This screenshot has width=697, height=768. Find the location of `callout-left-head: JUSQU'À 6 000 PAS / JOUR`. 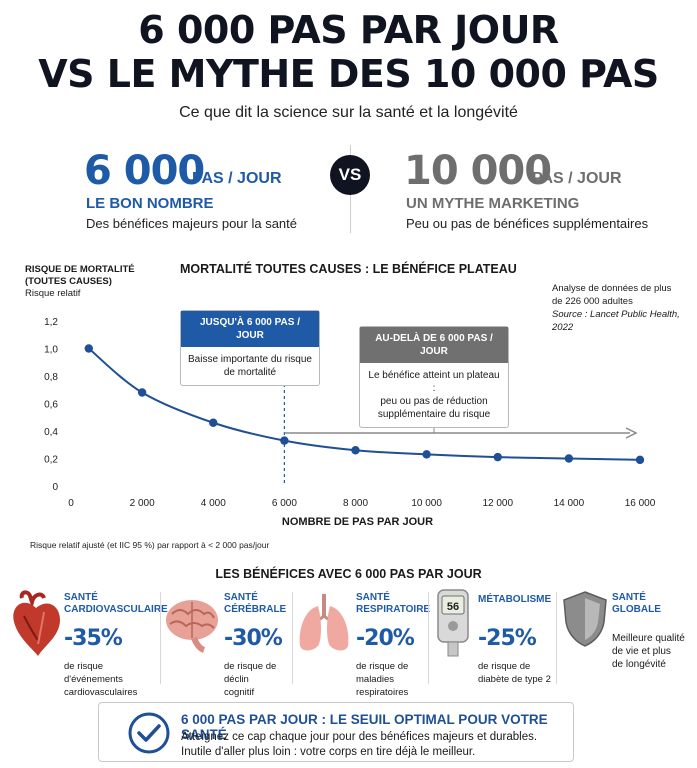

callout-left-head: JUSQU'À 6 000 PAS / JOUR is located at coordinates (250, 329).